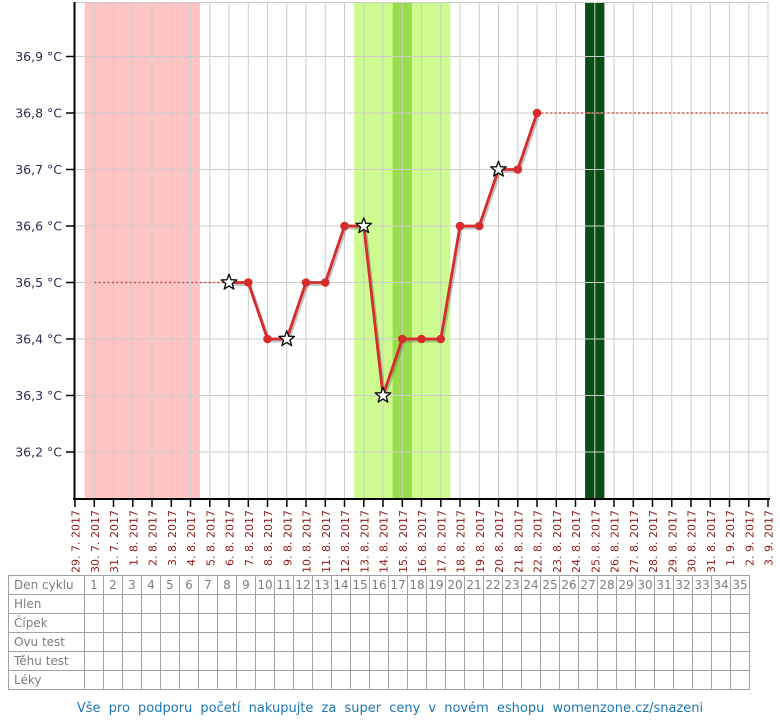 Image resolution: width=780 pixels, height=720 pixels. Describe the element at coordinates (268, 538) in the screenshot. I see `x-tick-label: 8. 8. 2017` at that location.